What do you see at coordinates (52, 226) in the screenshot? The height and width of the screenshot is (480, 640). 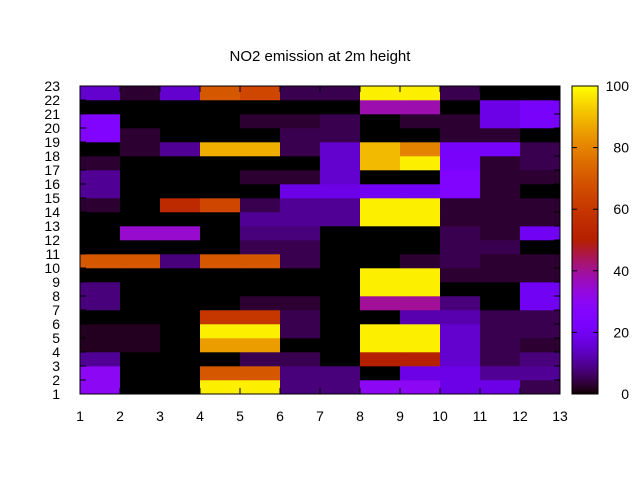 I see `y-tick-label: 13` at bounding box center [52, 226].